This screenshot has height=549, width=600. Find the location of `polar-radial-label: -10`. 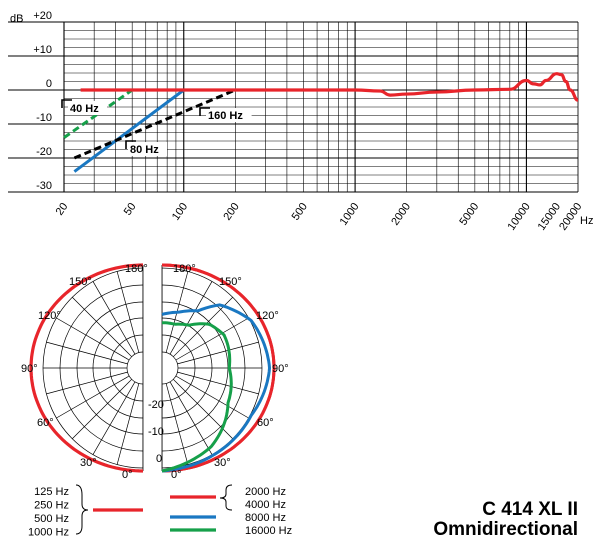

polar-radial-label: -10 is located at coordinates (156, 432).